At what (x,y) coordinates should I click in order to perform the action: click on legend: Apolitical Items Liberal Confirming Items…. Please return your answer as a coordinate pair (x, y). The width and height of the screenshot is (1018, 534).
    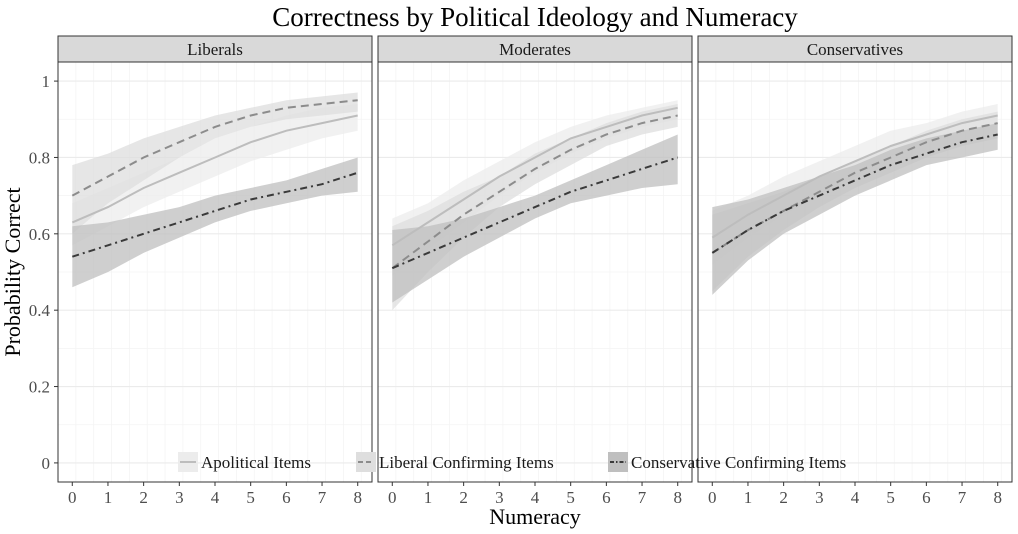
    Looking at the image, I should click on (512, 462).